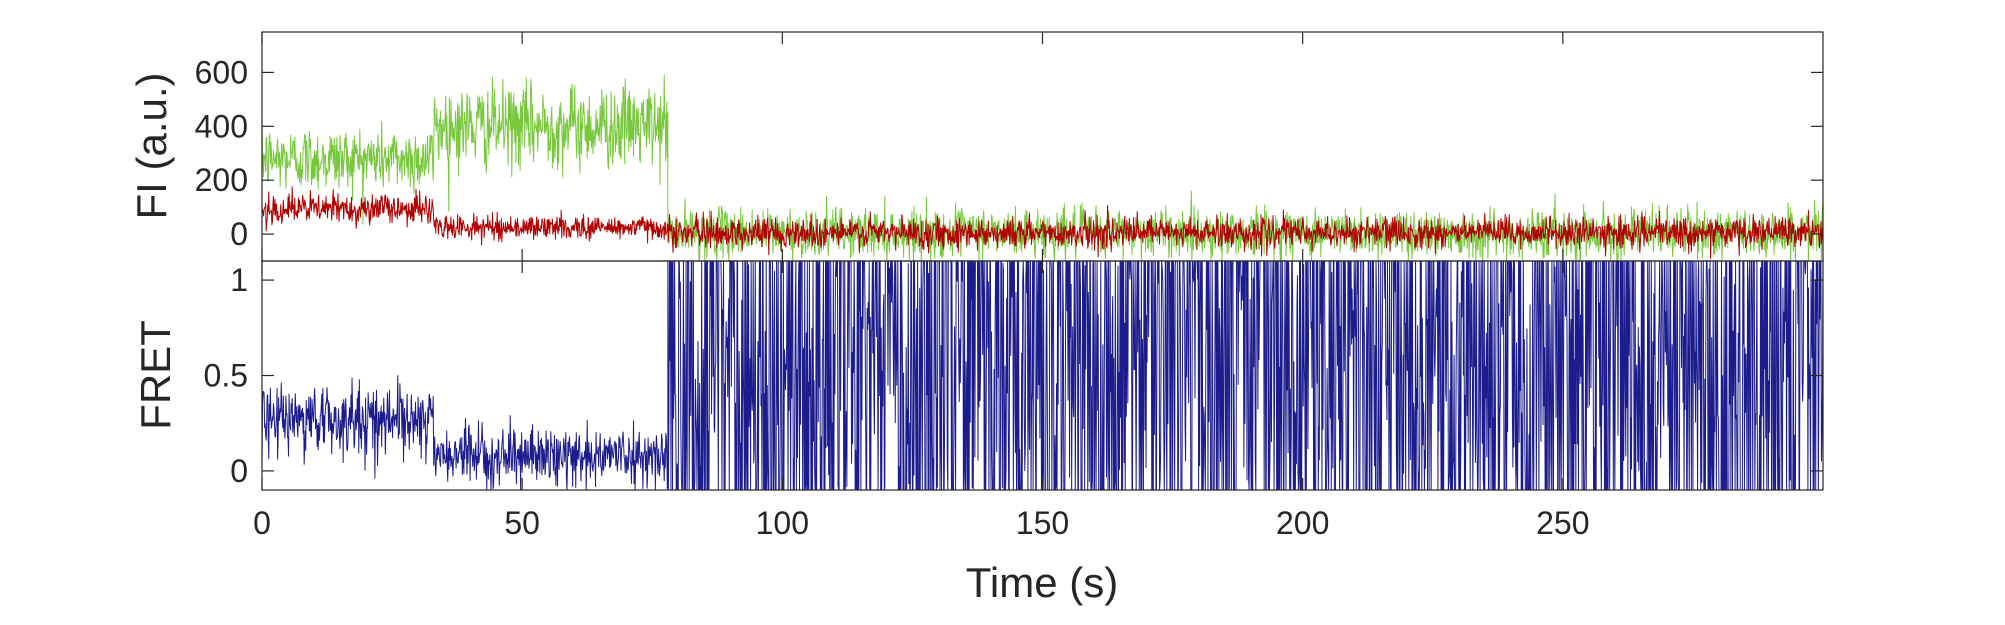 The height and width of the screenshot is (625, 2005). Describe the element at coordinates (1562, 523) in the screenshot. I see `x-tick-label: 250` at that location.